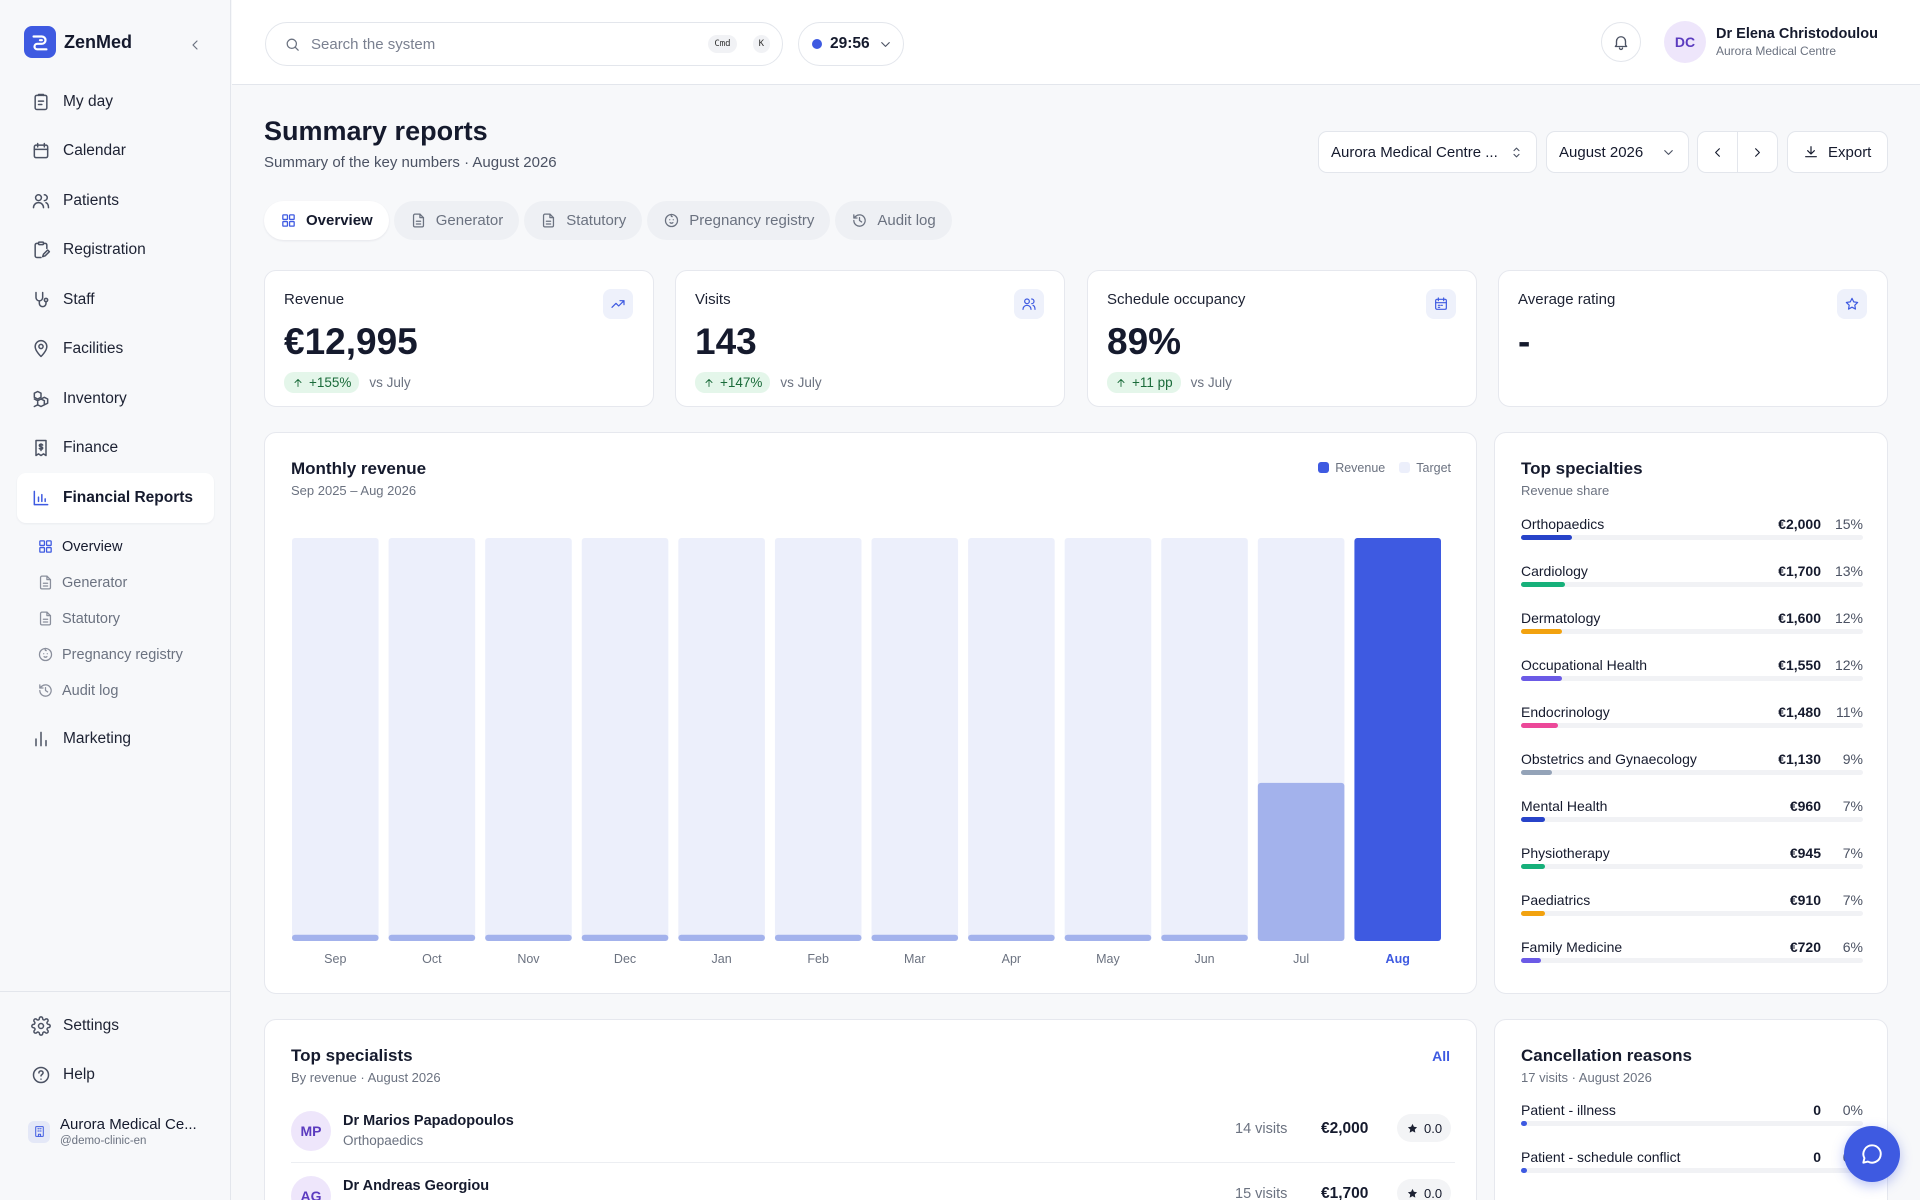 Image resolution: width=1920 pixels, height=1200 pixels. Describe the element at coordinates (326, 220) in the screenshot. I see `tab-overview: Overview` at that location.